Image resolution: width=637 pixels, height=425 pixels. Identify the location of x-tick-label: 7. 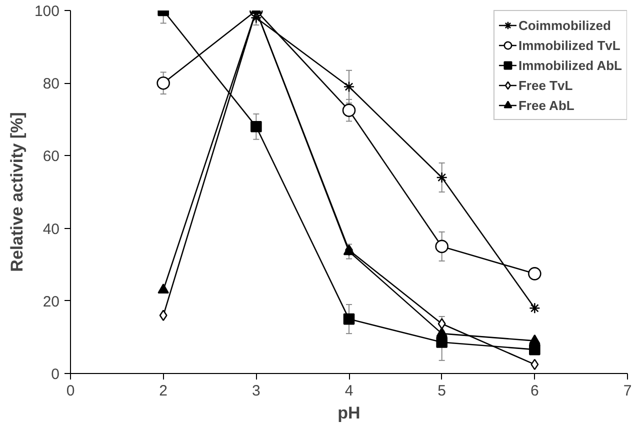
(627, 391).